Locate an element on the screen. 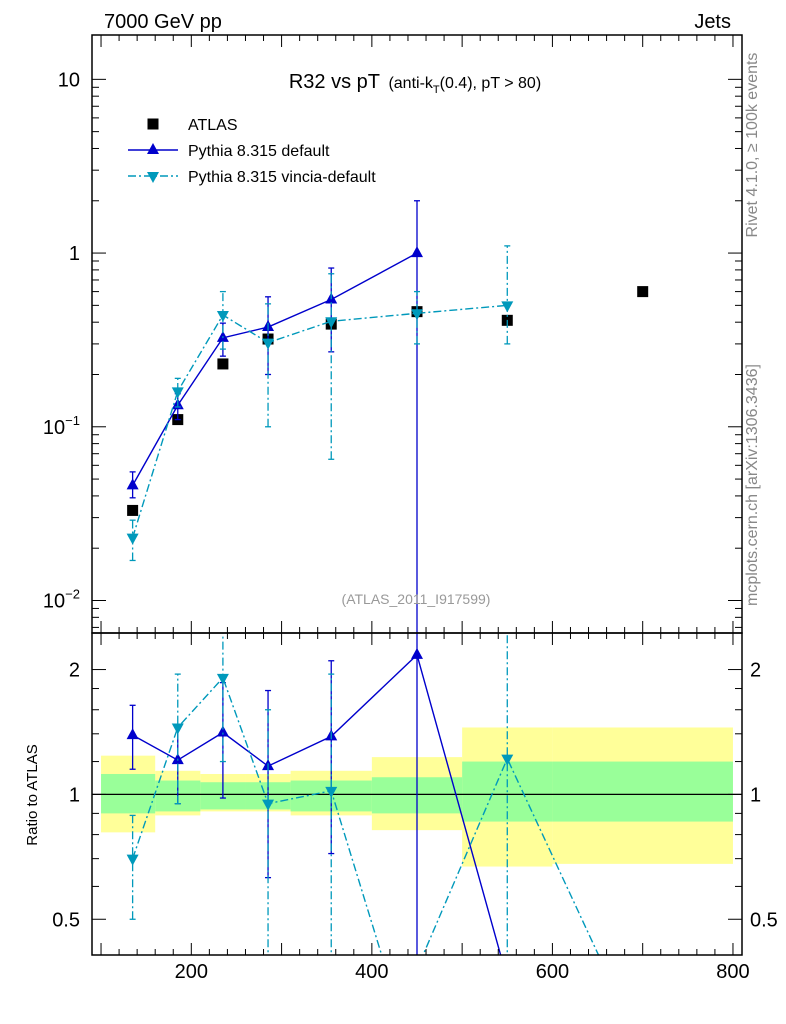 Image resolution: width=786 pixels, height=1024 pixels. y-tick-label: 10 is located at coordinates (69, 80).